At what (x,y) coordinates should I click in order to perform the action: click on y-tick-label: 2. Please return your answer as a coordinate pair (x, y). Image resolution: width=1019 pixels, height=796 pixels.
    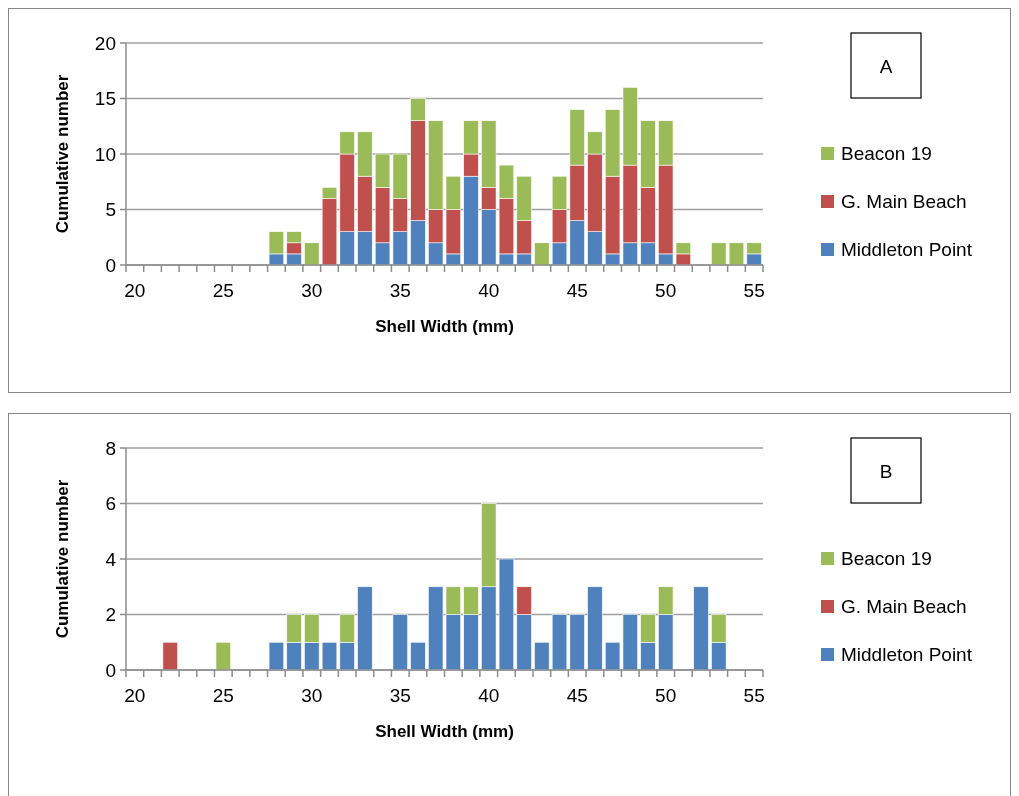
    Looking at the image, I should click on (110, 615).